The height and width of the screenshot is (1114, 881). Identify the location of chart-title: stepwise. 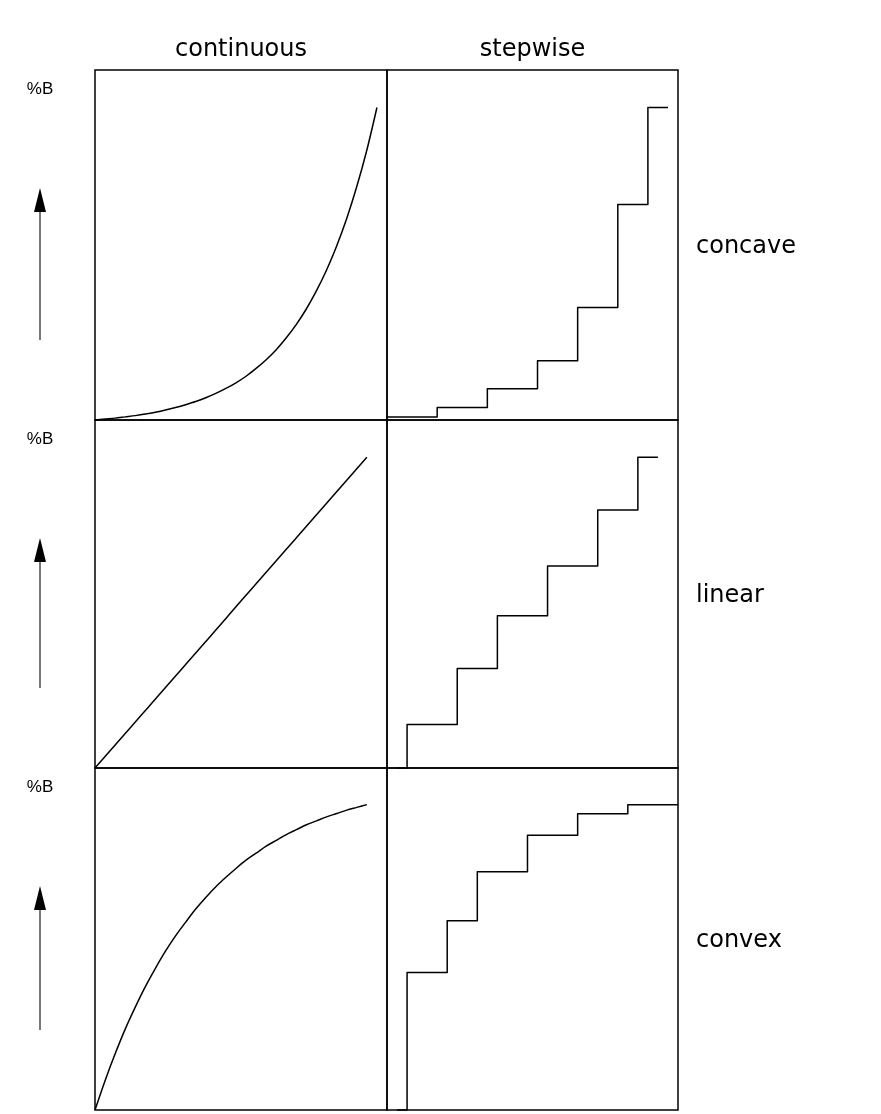
(532, 48).